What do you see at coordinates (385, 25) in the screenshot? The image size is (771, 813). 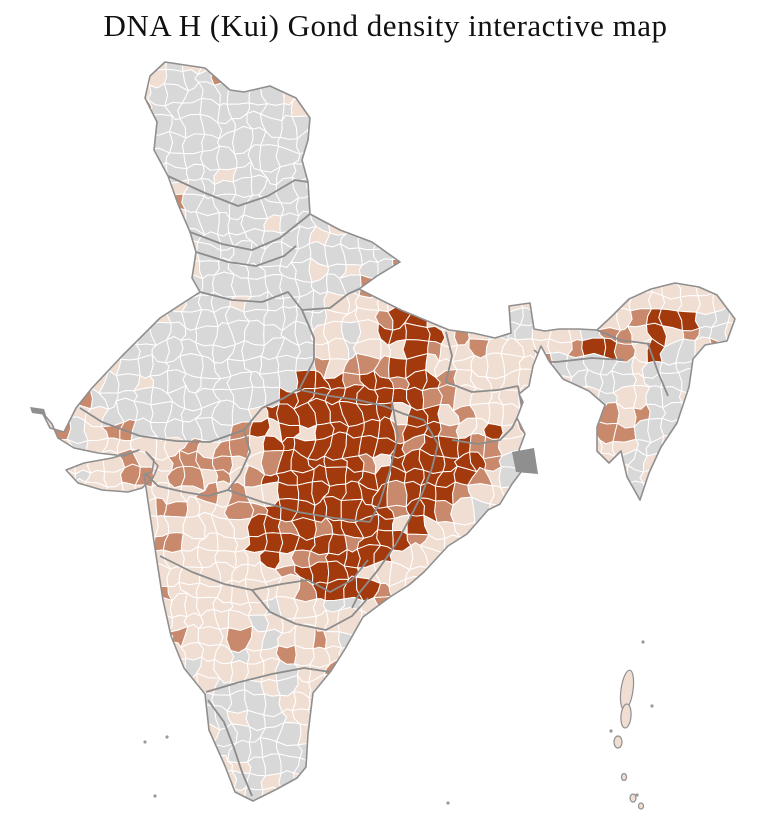 I see `map-title: DNA H (Kui) Gond density interactive map` at bounding box center [385, 25].